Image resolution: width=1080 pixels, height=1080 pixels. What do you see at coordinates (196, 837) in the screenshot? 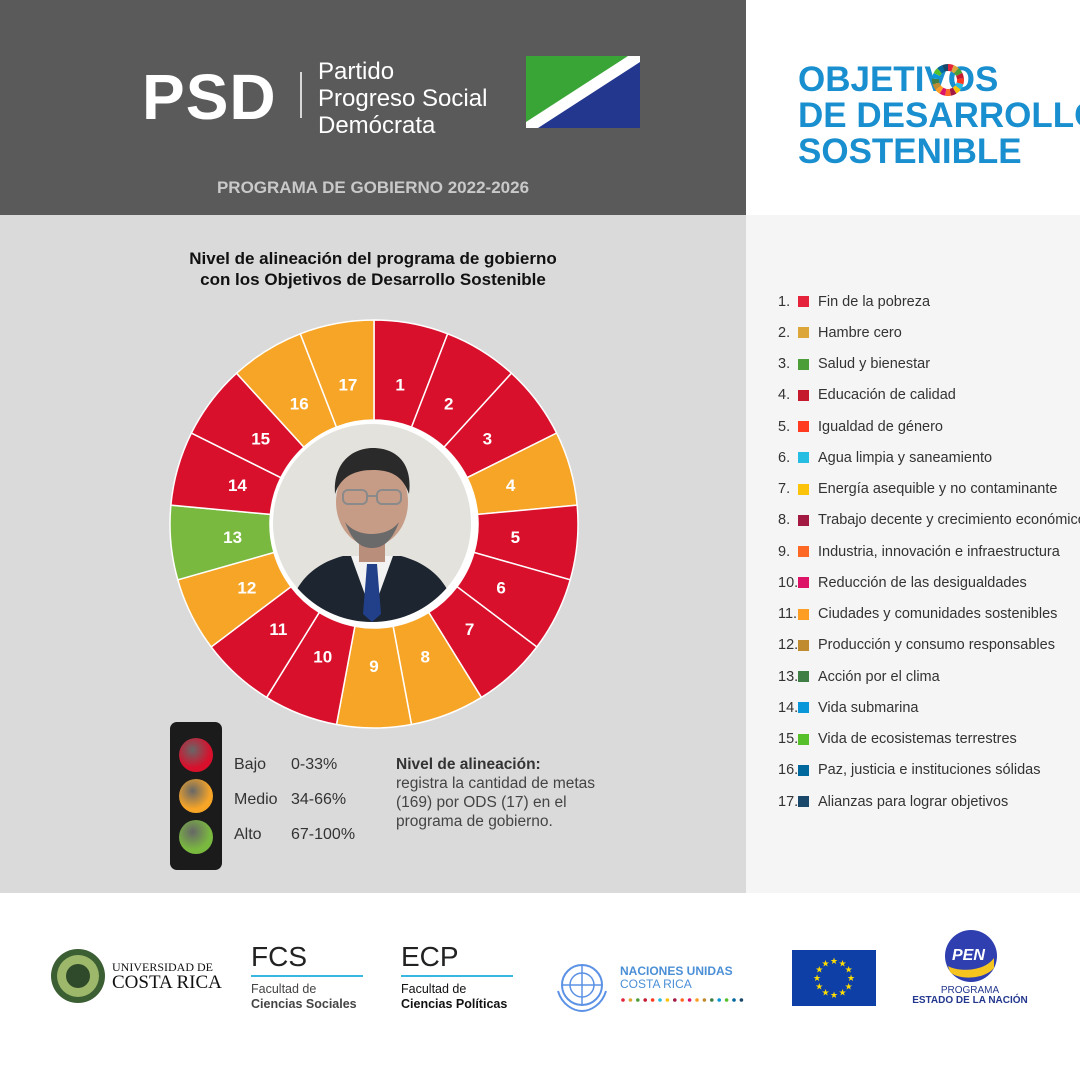
I see `green-light-icon` at bounding box center [196, 837].